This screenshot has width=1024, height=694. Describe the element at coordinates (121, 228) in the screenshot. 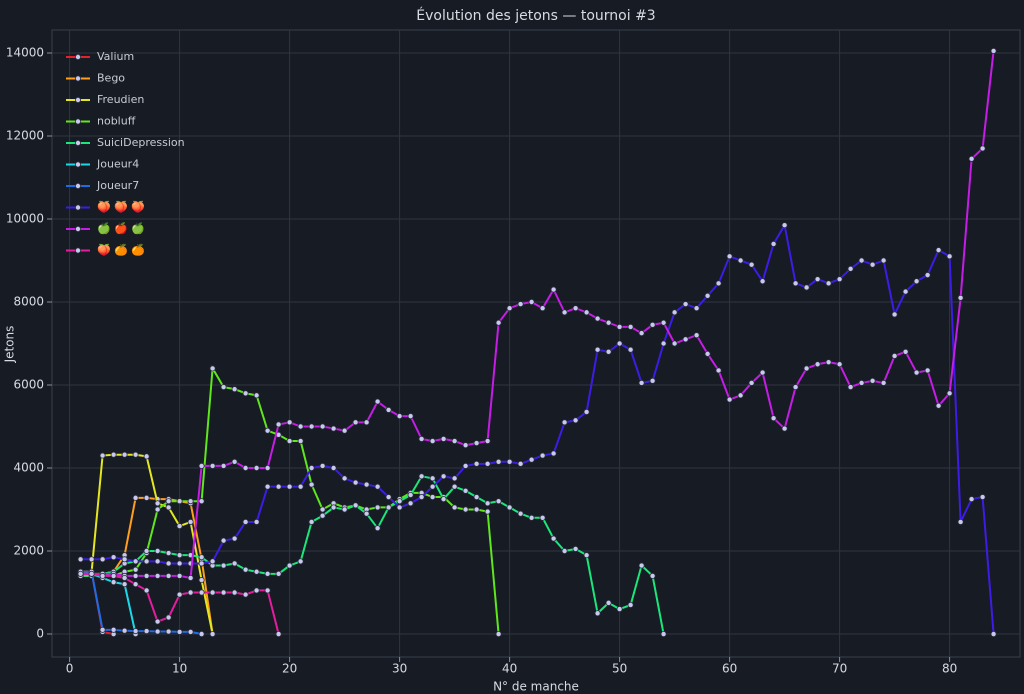

I see `legend-label: 🍏 🍎 🍏` at that location.